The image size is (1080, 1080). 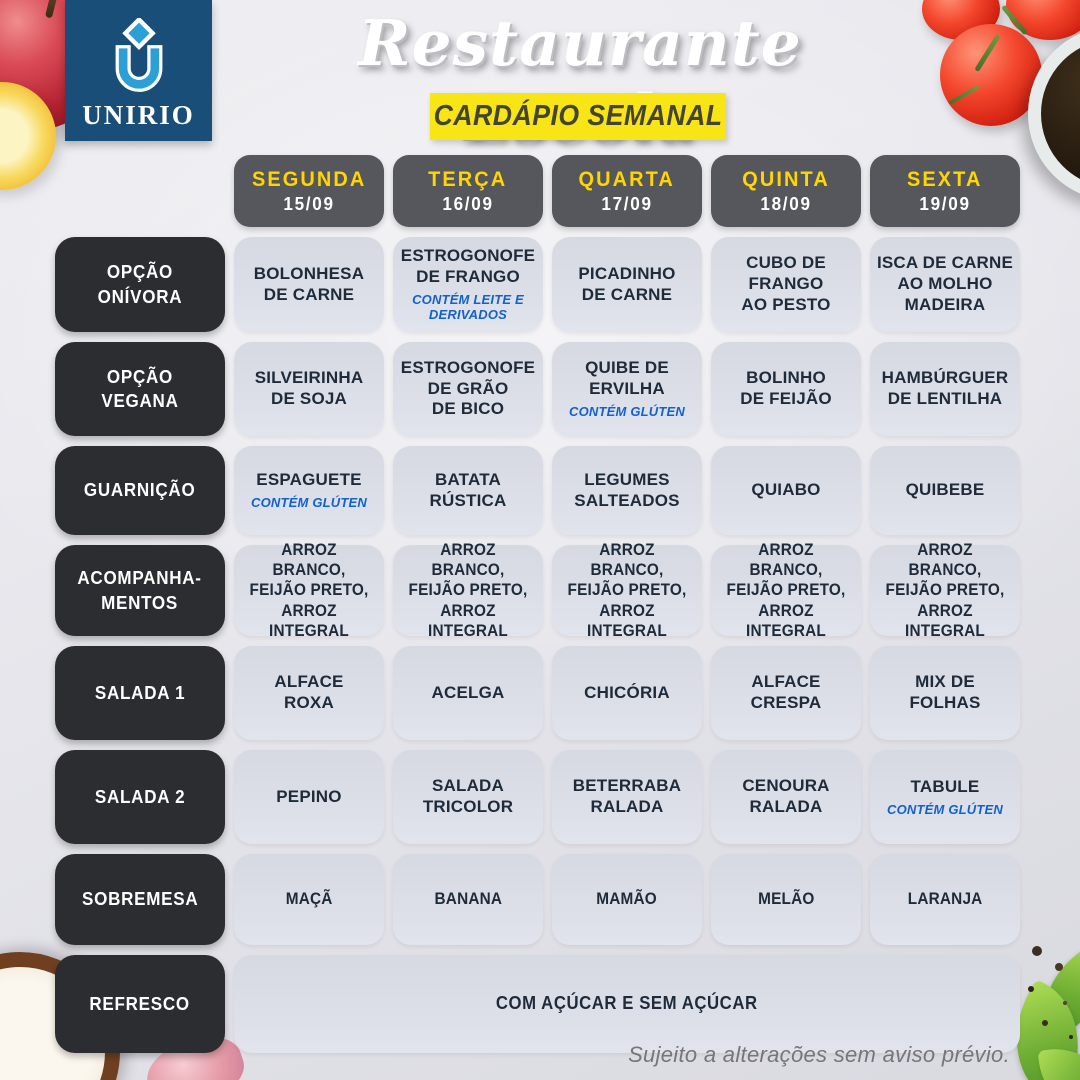 I want to click on unirio-logo: UNIRIO, so click(x=138, y=70).